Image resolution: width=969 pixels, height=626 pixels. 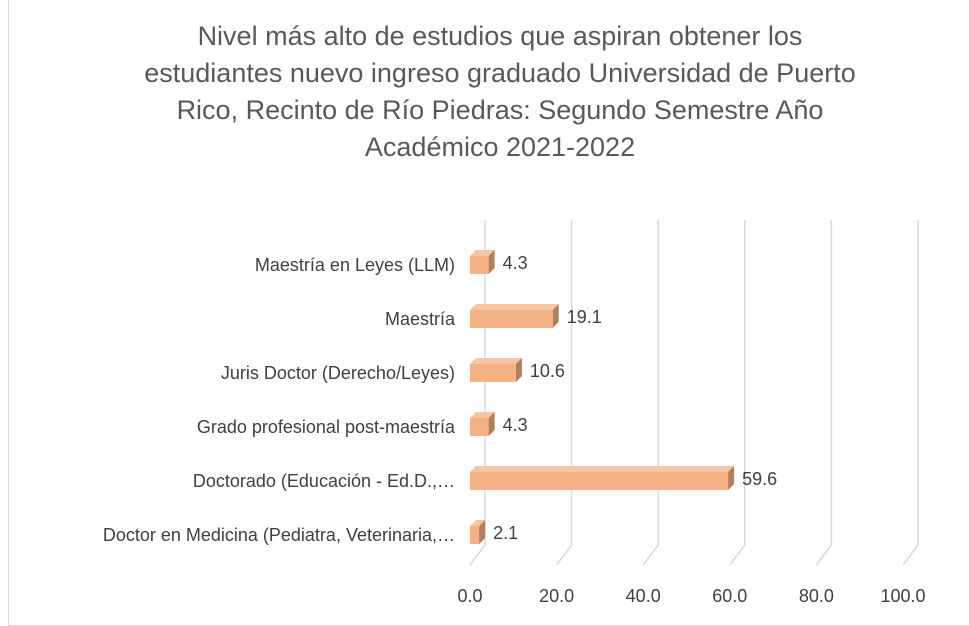 What do you see at coordinates (902, 596) in the screenshot?
I see `x-tick-label: 100.0` at bounding box center [902, 596].